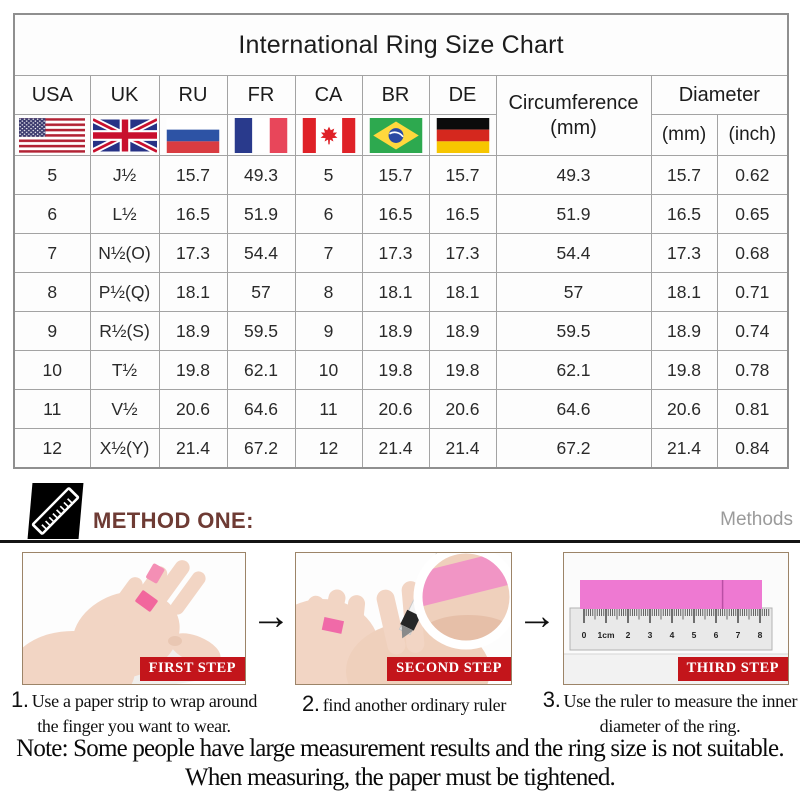 Image resolution: width=800 pixels, height=800 pixels. Describe the element at coordinates (328, 95) in the screenshot. I see `col-header-ca: CA` at that location.